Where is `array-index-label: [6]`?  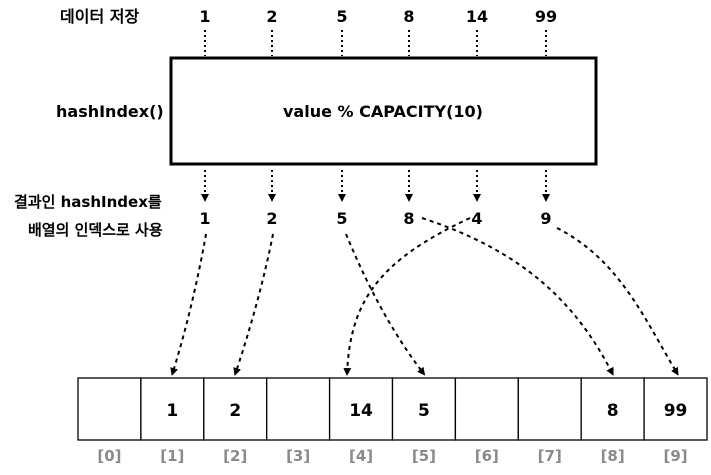 array-index-label: [6] is located at coordinates (487, 456).